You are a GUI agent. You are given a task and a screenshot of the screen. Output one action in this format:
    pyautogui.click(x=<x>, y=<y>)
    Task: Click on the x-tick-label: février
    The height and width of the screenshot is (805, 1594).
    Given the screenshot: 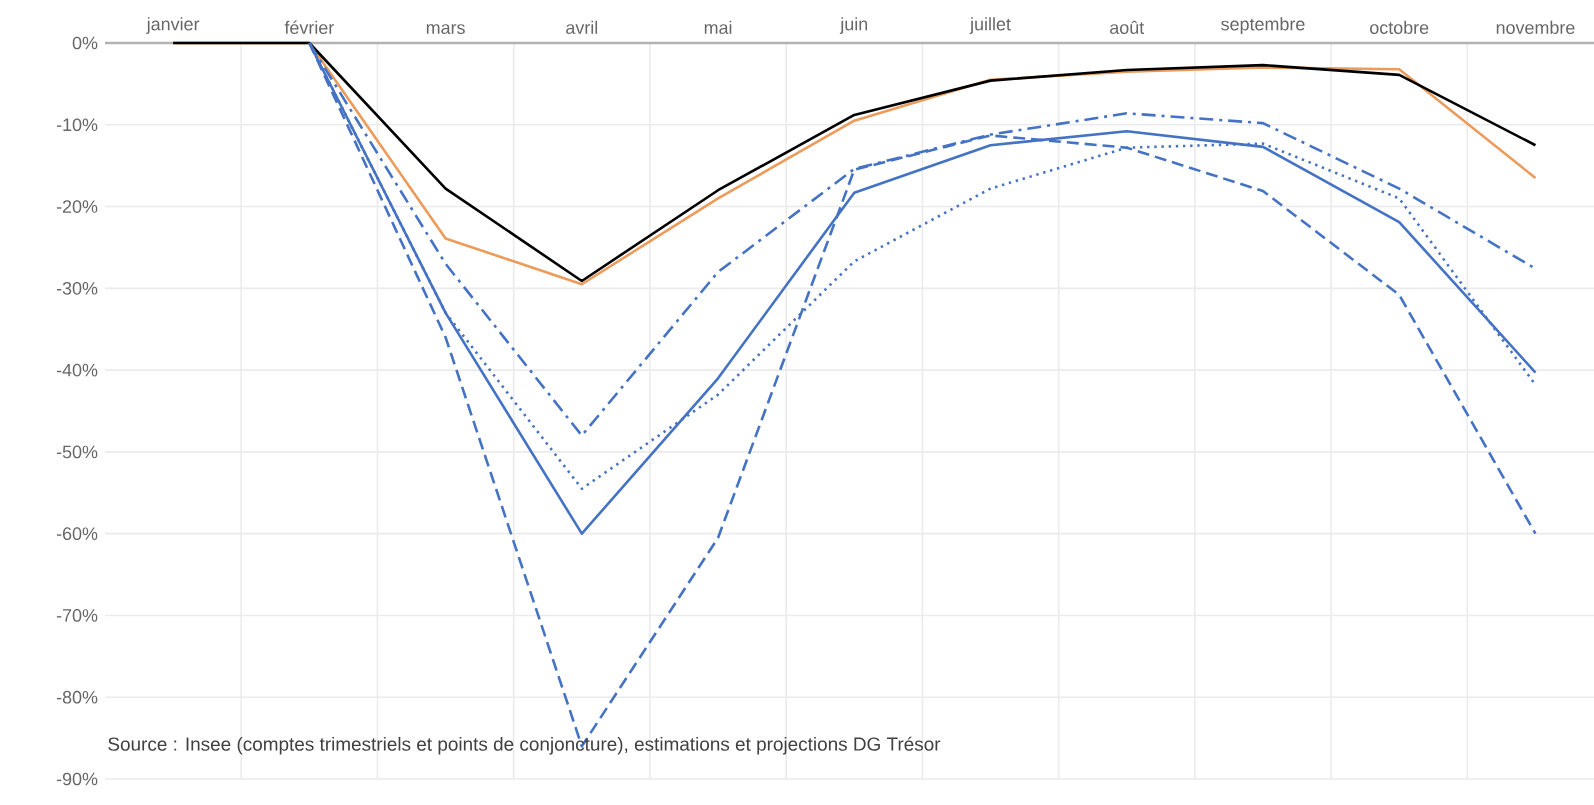 What is the action you would take?
    pyautogui.click(x=309, y=27)
    